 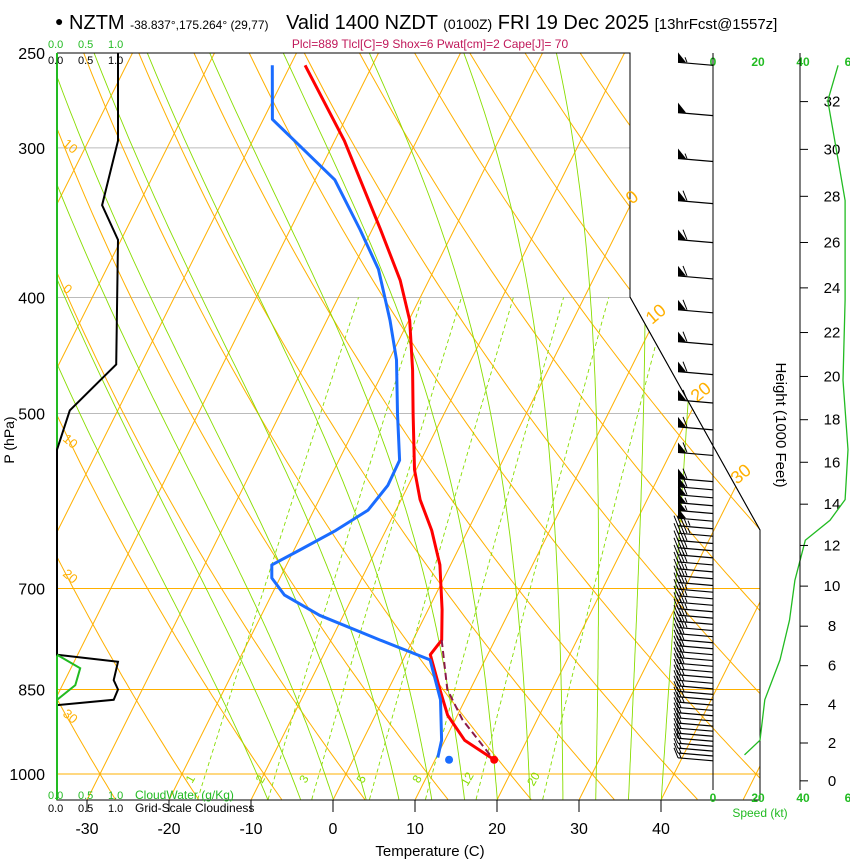 What do you see at coordinates (415, 829) in the screenshot?
I see `temperature-tick-label: 10` at bounding box center [415, 829].